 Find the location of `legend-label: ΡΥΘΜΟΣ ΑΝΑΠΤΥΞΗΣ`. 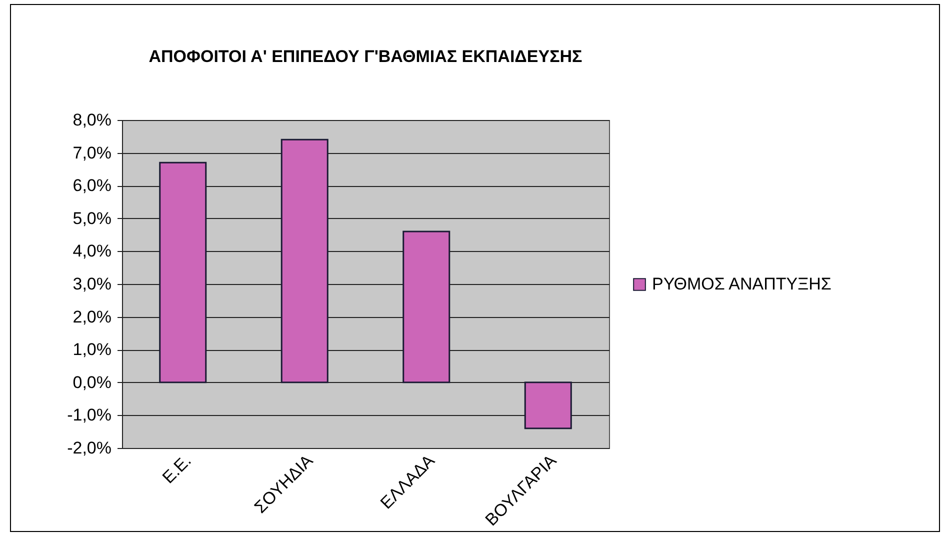

legend-label: ΡΥΘΜΟΣ ΑΝΑΠΤΥΞΗΣ is located at coordinates (742, 284).